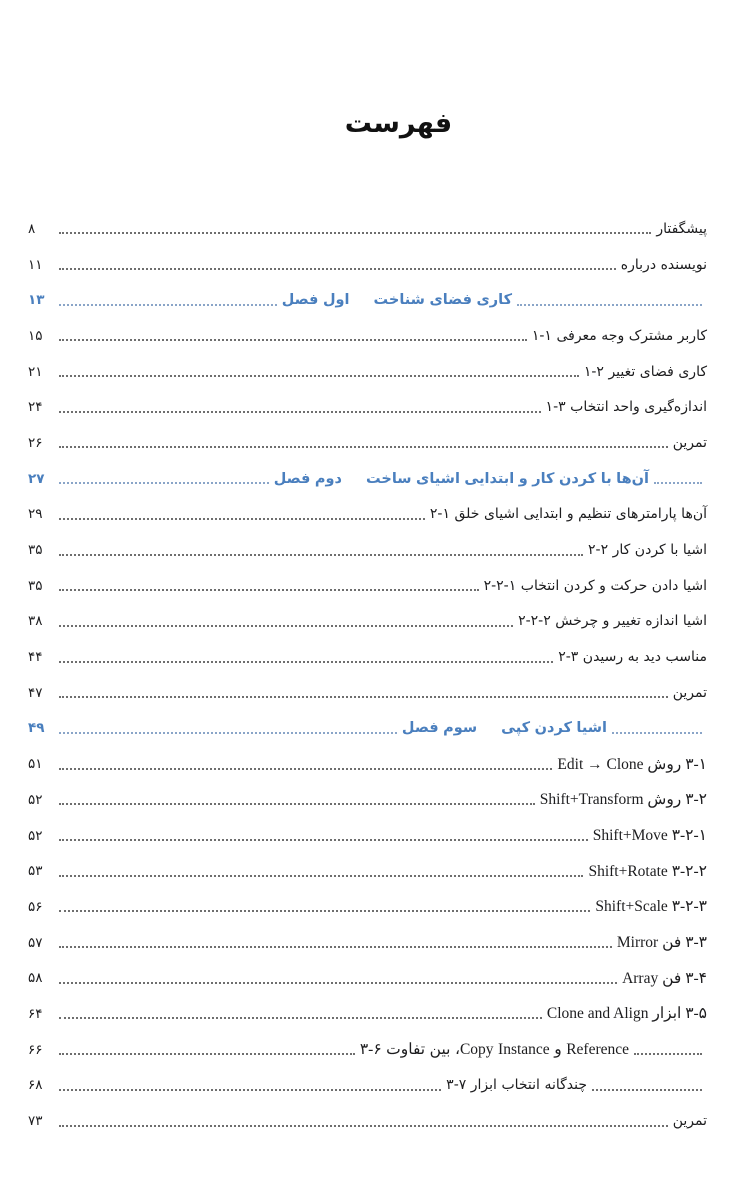  Describe the element at coordinates (649, 836) in the screenshot. I see `entry-title: ۳-۲-۱ Shift+Move` at that location.